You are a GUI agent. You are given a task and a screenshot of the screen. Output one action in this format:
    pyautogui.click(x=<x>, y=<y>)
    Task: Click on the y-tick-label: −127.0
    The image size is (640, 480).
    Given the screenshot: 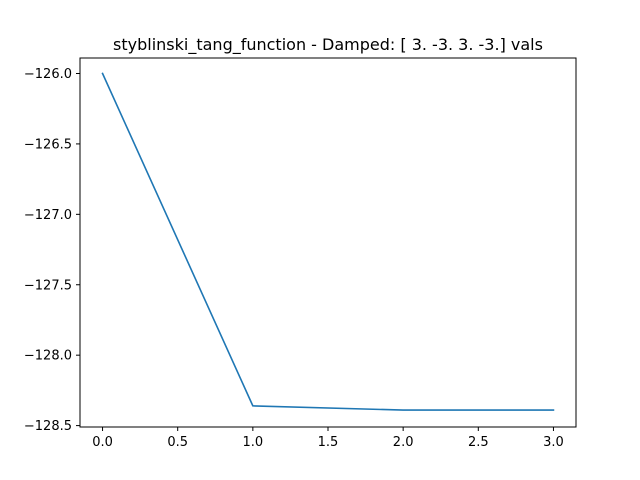 What is the action you would take?
    pyautogui.click(x=48, y=215)
    